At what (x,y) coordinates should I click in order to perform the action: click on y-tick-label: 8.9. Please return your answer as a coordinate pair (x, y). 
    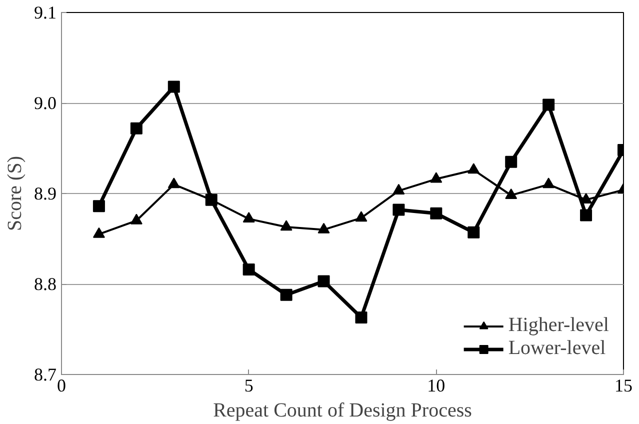
    Looking at the image, I should click on (45, 194).